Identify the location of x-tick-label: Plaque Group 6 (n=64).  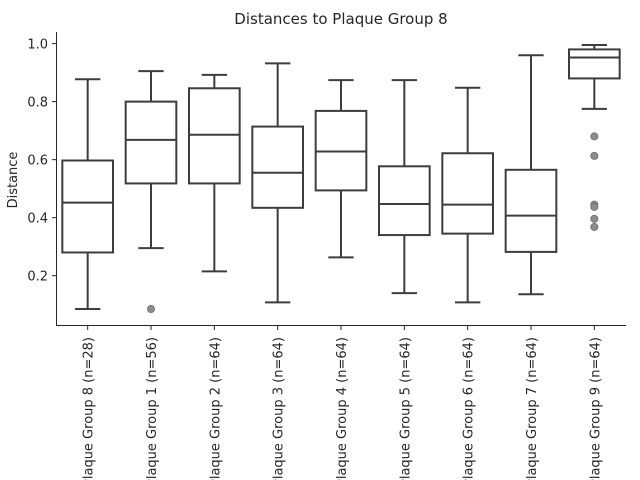
(469, 408).